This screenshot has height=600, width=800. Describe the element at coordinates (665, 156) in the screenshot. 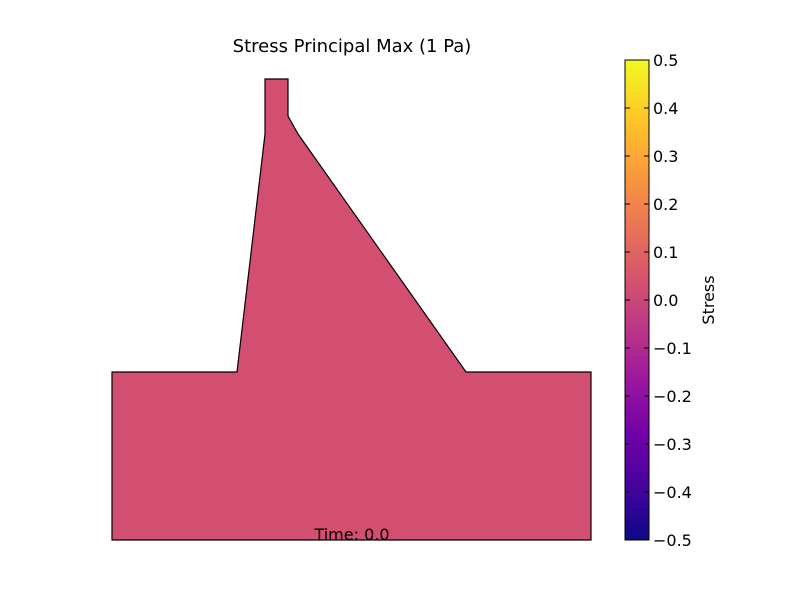

I see `colorbar-tick-label: 0.3` at that location.